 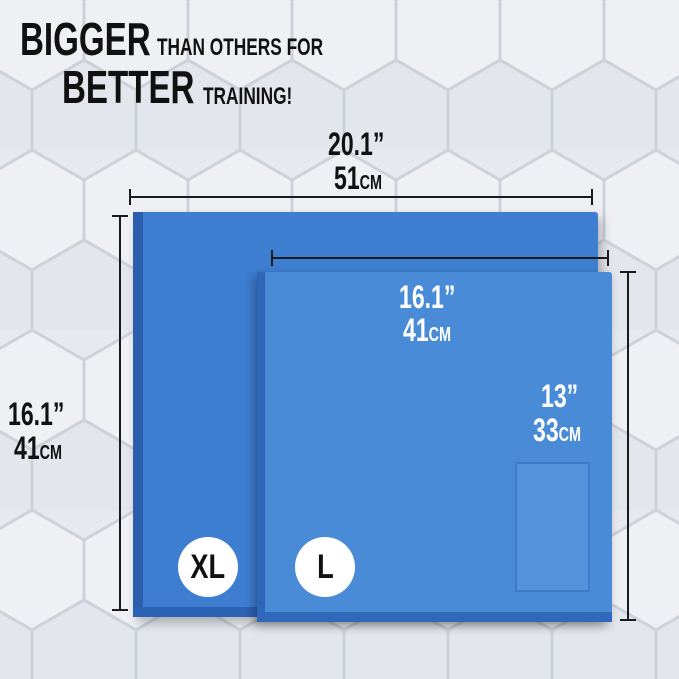 What do you see at coordinates (248, 96) in the screenshot?
I see `headline-training: TRAINING!` at bounding box center [248, 96].